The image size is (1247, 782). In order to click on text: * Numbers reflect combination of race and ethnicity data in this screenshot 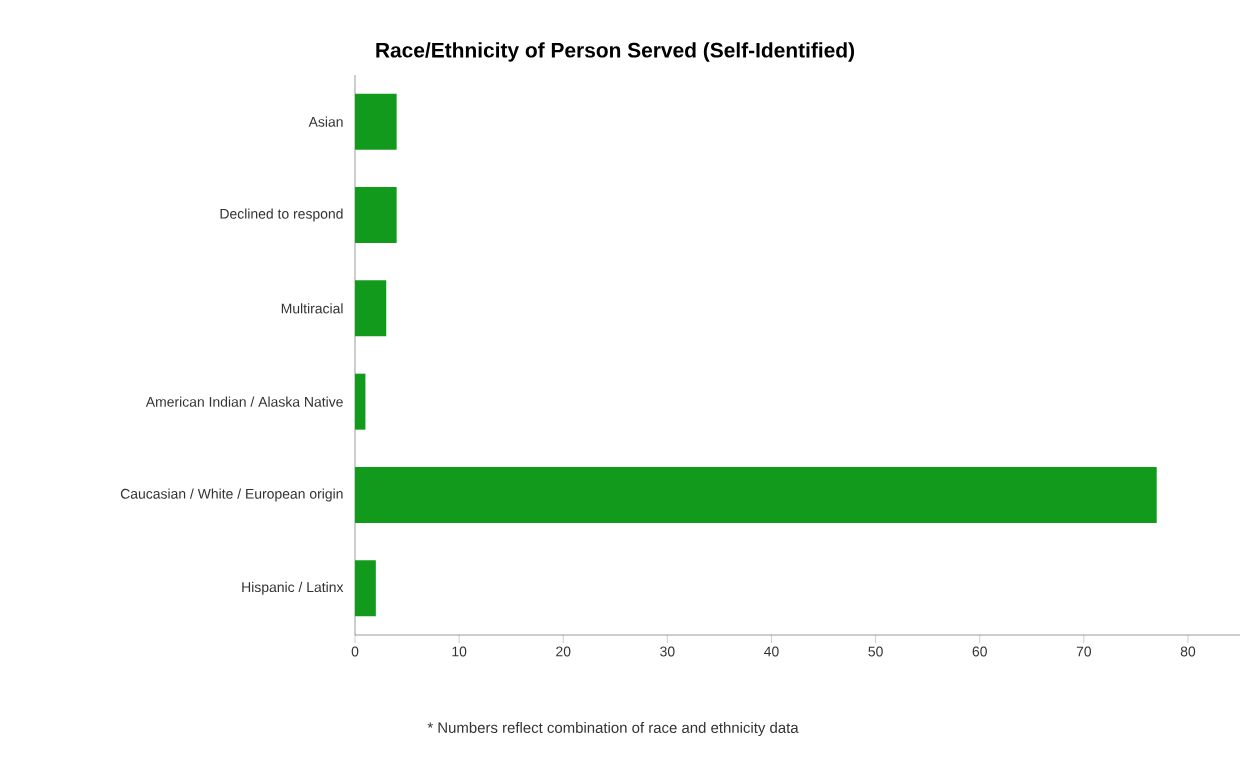, I will do `click(613, 729)`.